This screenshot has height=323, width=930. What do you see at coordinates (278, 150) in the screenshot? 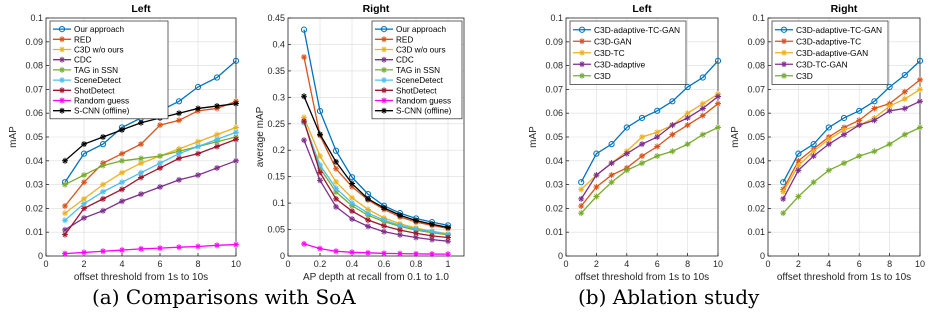
I see `y-tick-label: 0.2` at bounding box center [278, 150].